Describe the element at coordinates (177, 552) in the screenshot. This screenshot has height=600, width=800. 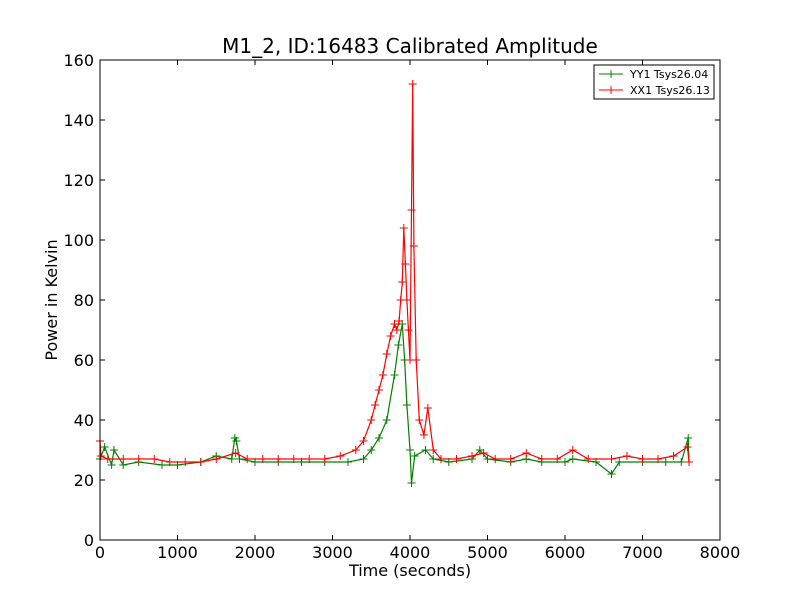
I see `x-tick-label: 1000` at that location.